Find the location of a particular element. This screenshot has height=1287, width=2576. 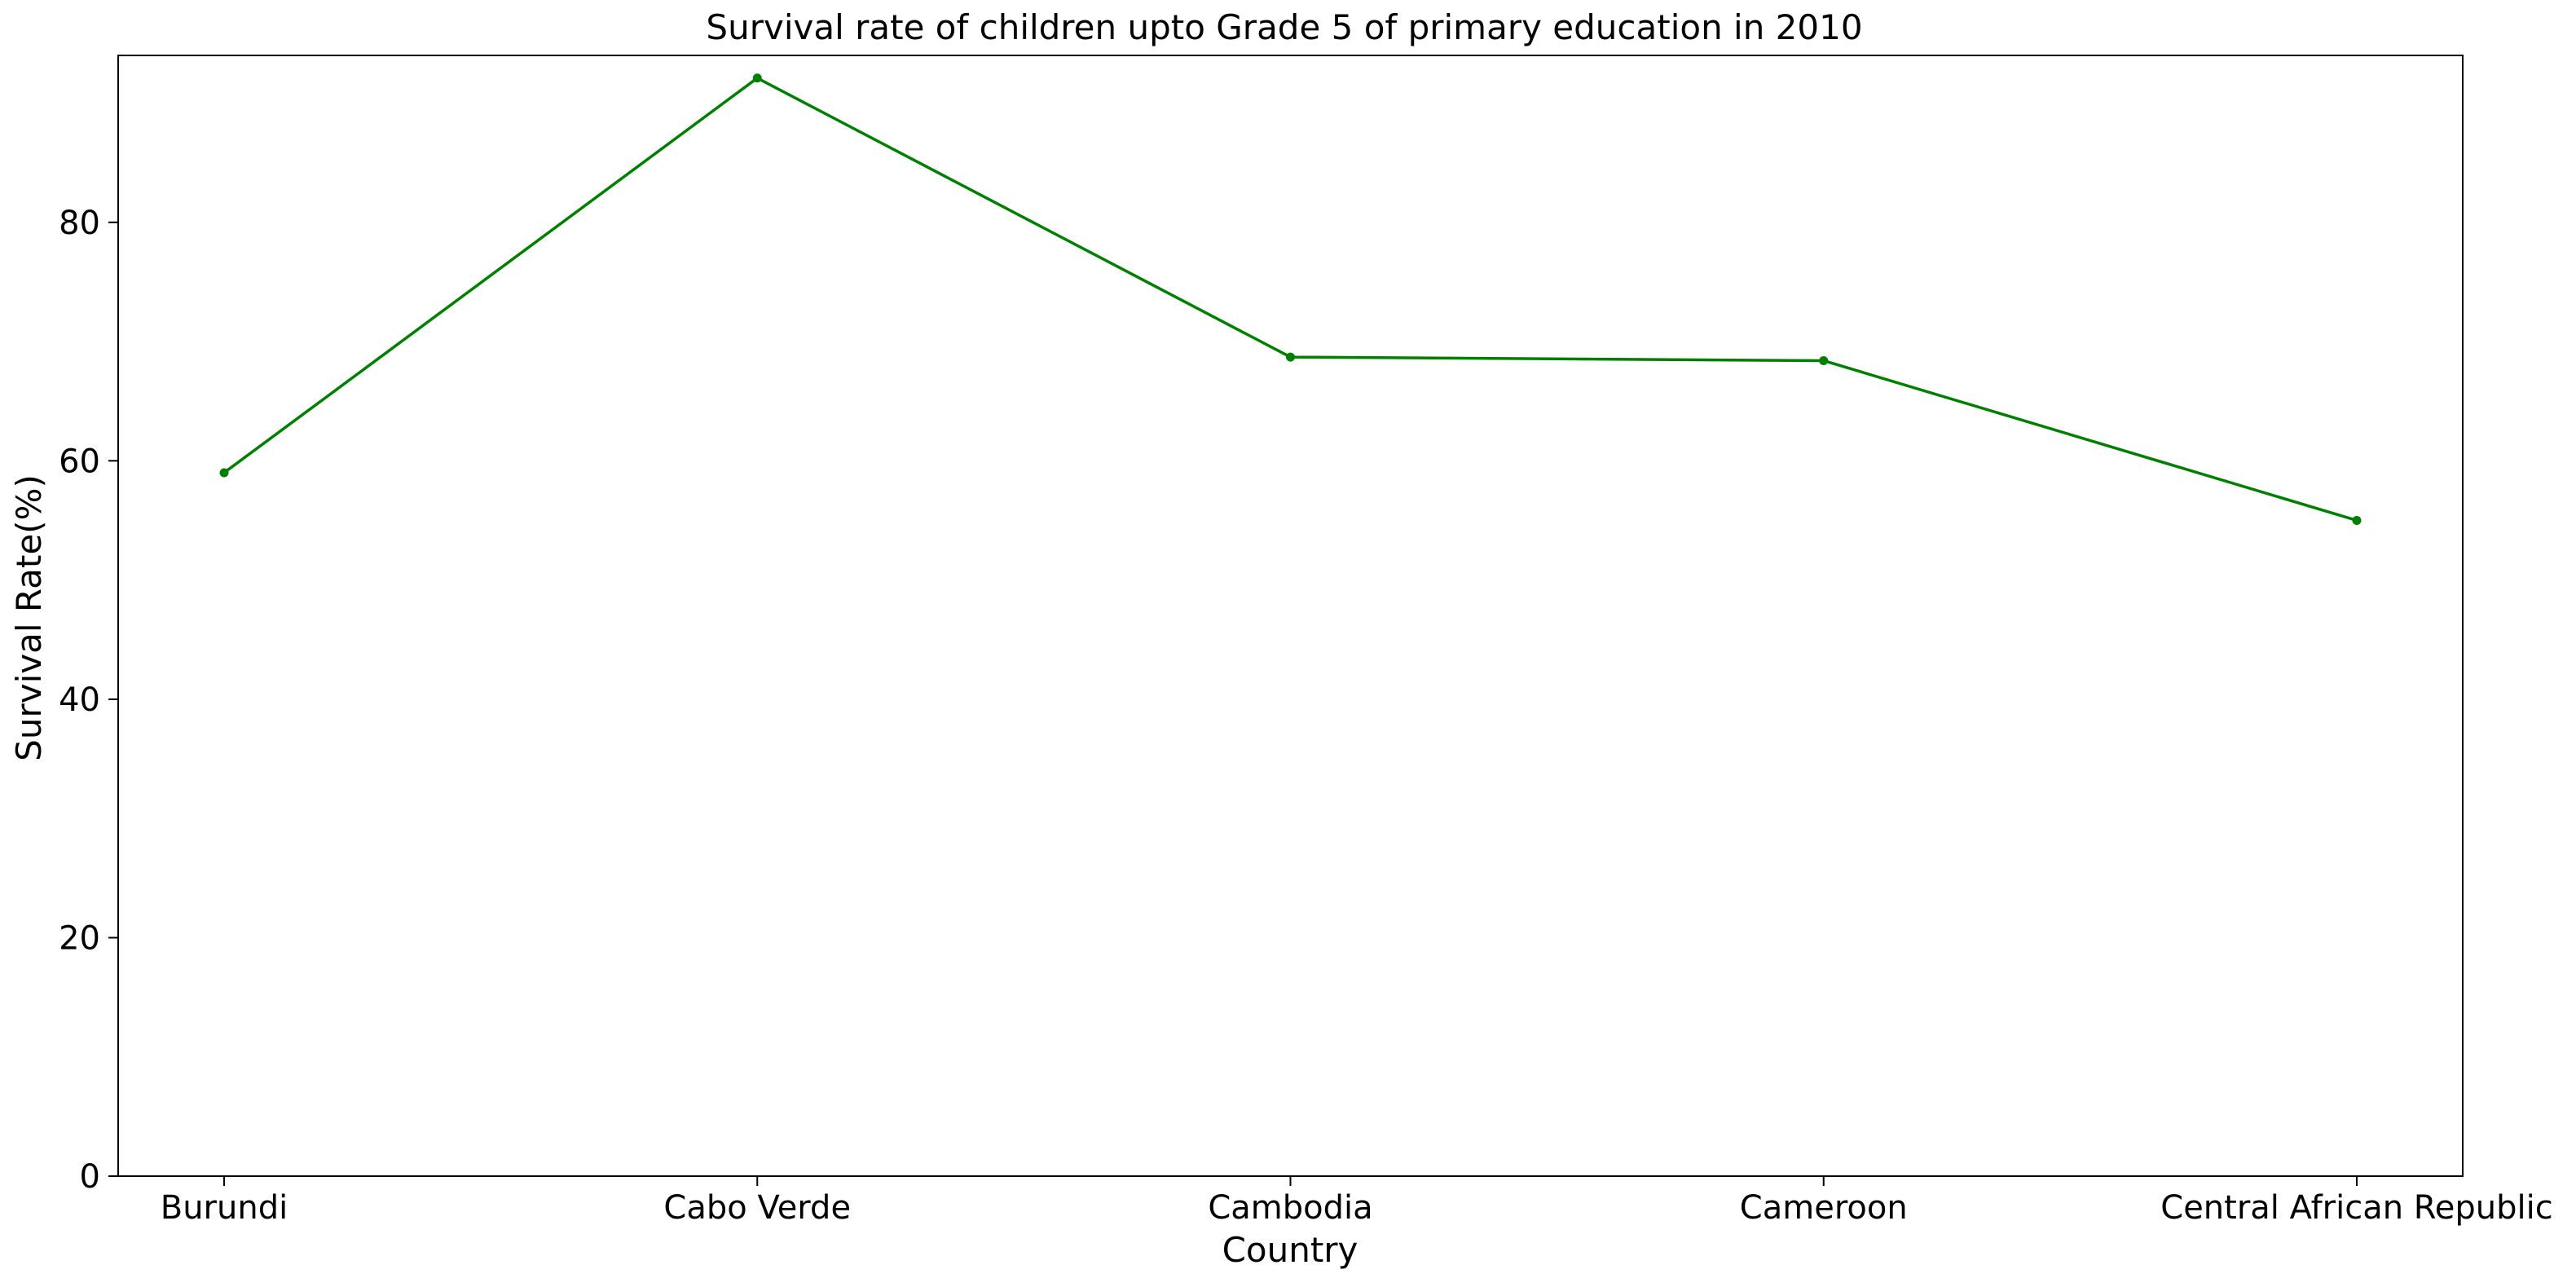

x-tick-label: Cabo Verde is located at coordinates (757, 1208).